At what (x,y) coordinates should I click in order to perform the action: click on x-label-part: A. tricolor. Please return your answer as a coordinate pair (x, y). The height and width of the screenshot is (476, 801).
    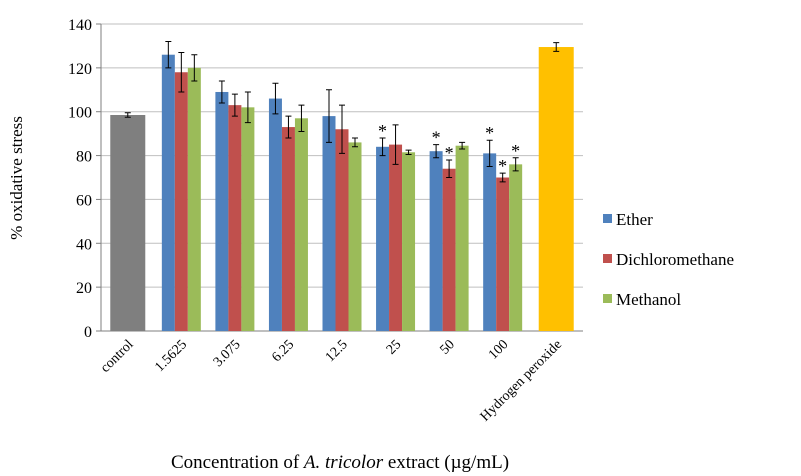
    Looking at the image, I should click on (343, 462).